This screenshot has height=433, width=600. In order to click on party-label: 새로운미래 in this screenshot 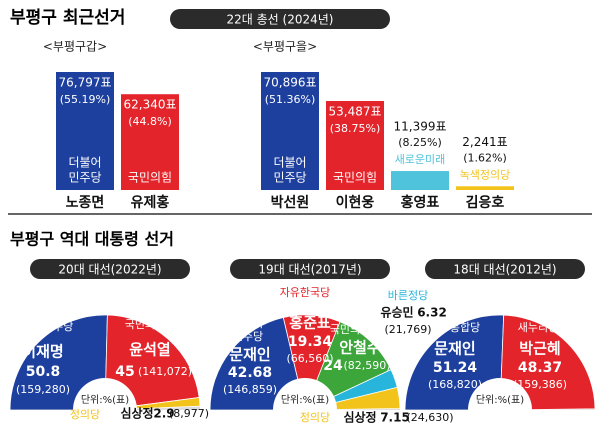, I will do `click(420, 159)`.